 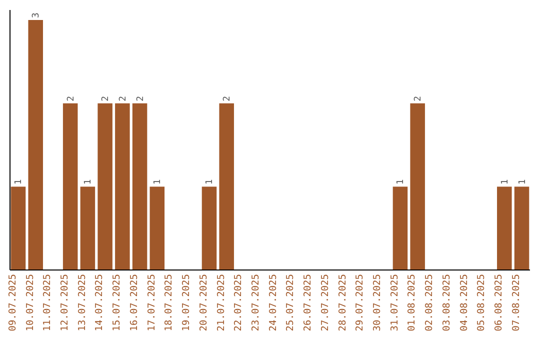 What do you see at coordinates (134, 303) in the screenshot?
I see `x-tick-label: 16.07.2025` at bounding box center [134, 303].